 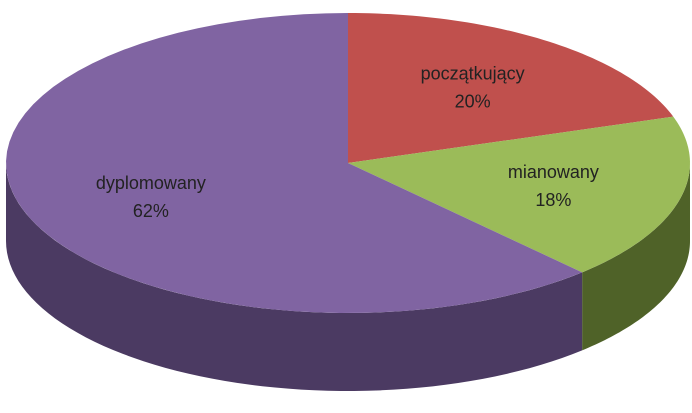 I want to click on slice-value: 20%, so click(x=473, y=102).